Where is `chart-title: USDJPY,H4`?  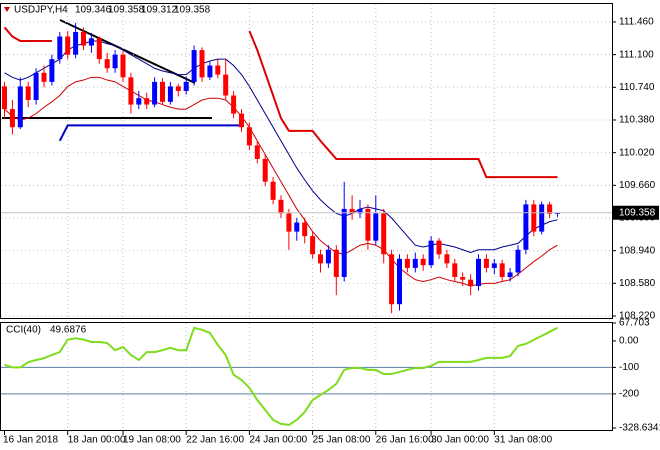
chart-title: USDJPY,H4 is located at coordinates (41, 10).